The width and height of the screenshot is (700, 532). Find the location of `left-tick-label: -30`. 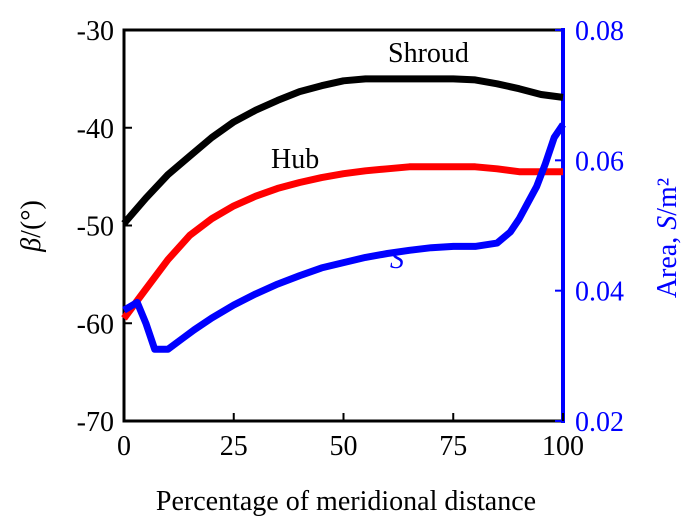

left-tick-label: -30 is located at coordinates (95, 31).